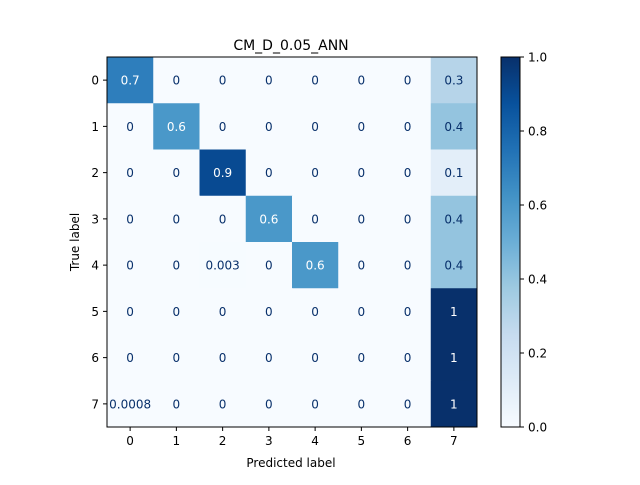  I want to click on x-axis-label: Predicted label, so click(290, 463).